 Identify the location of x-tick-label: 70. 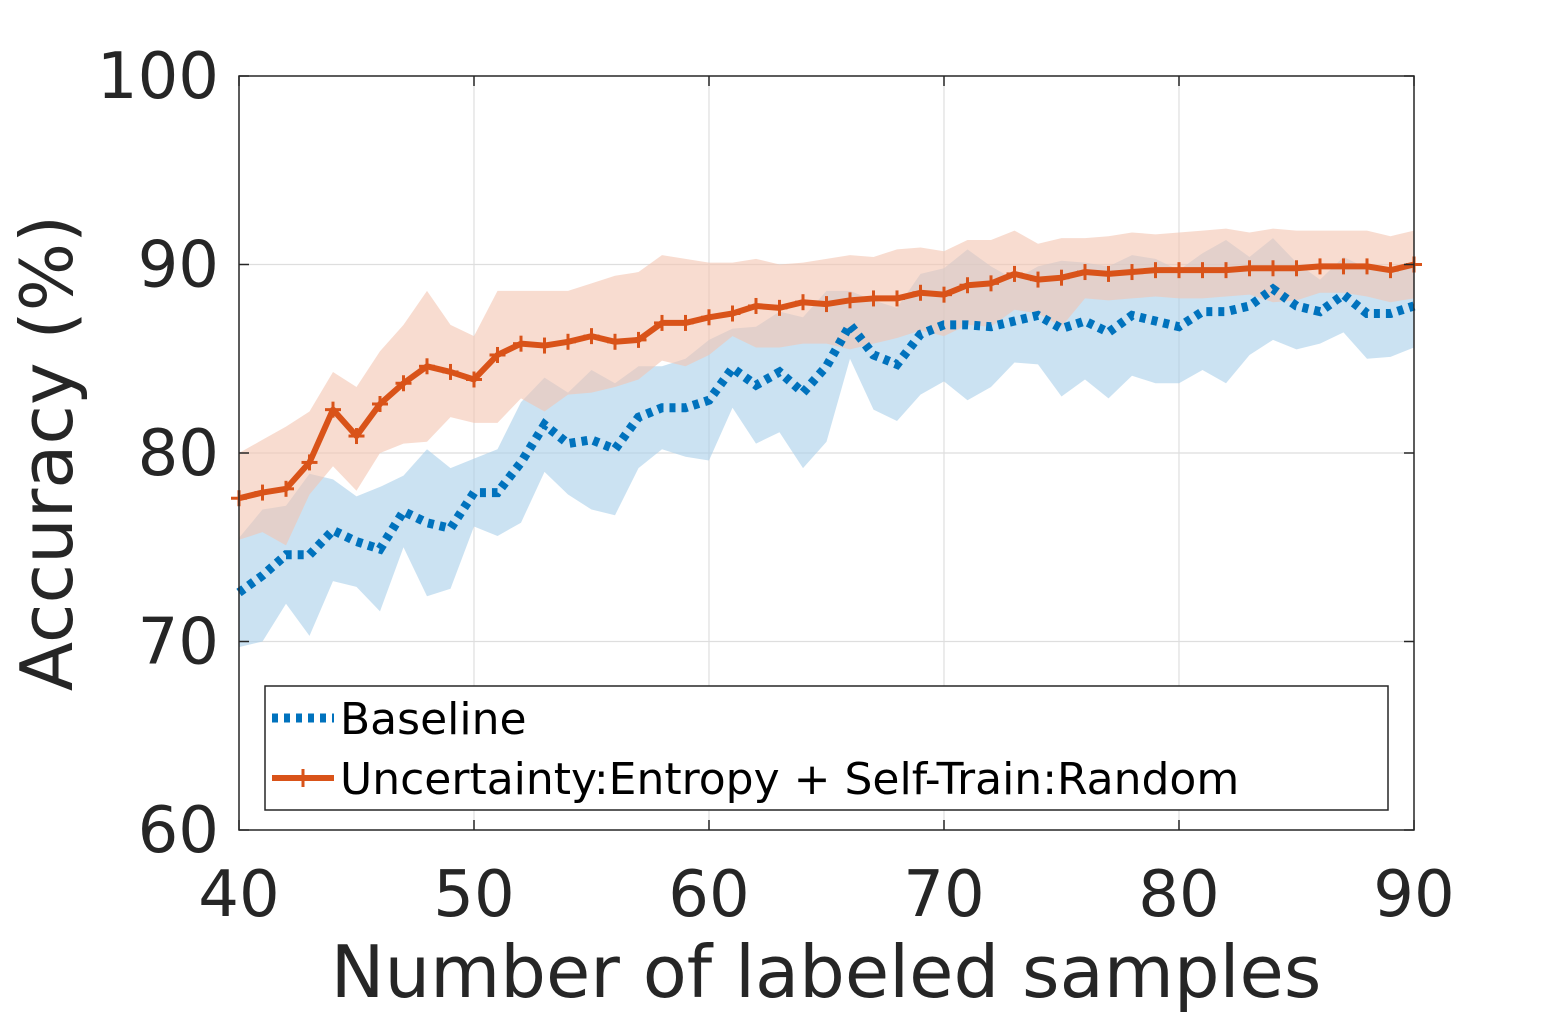
(943, 895).